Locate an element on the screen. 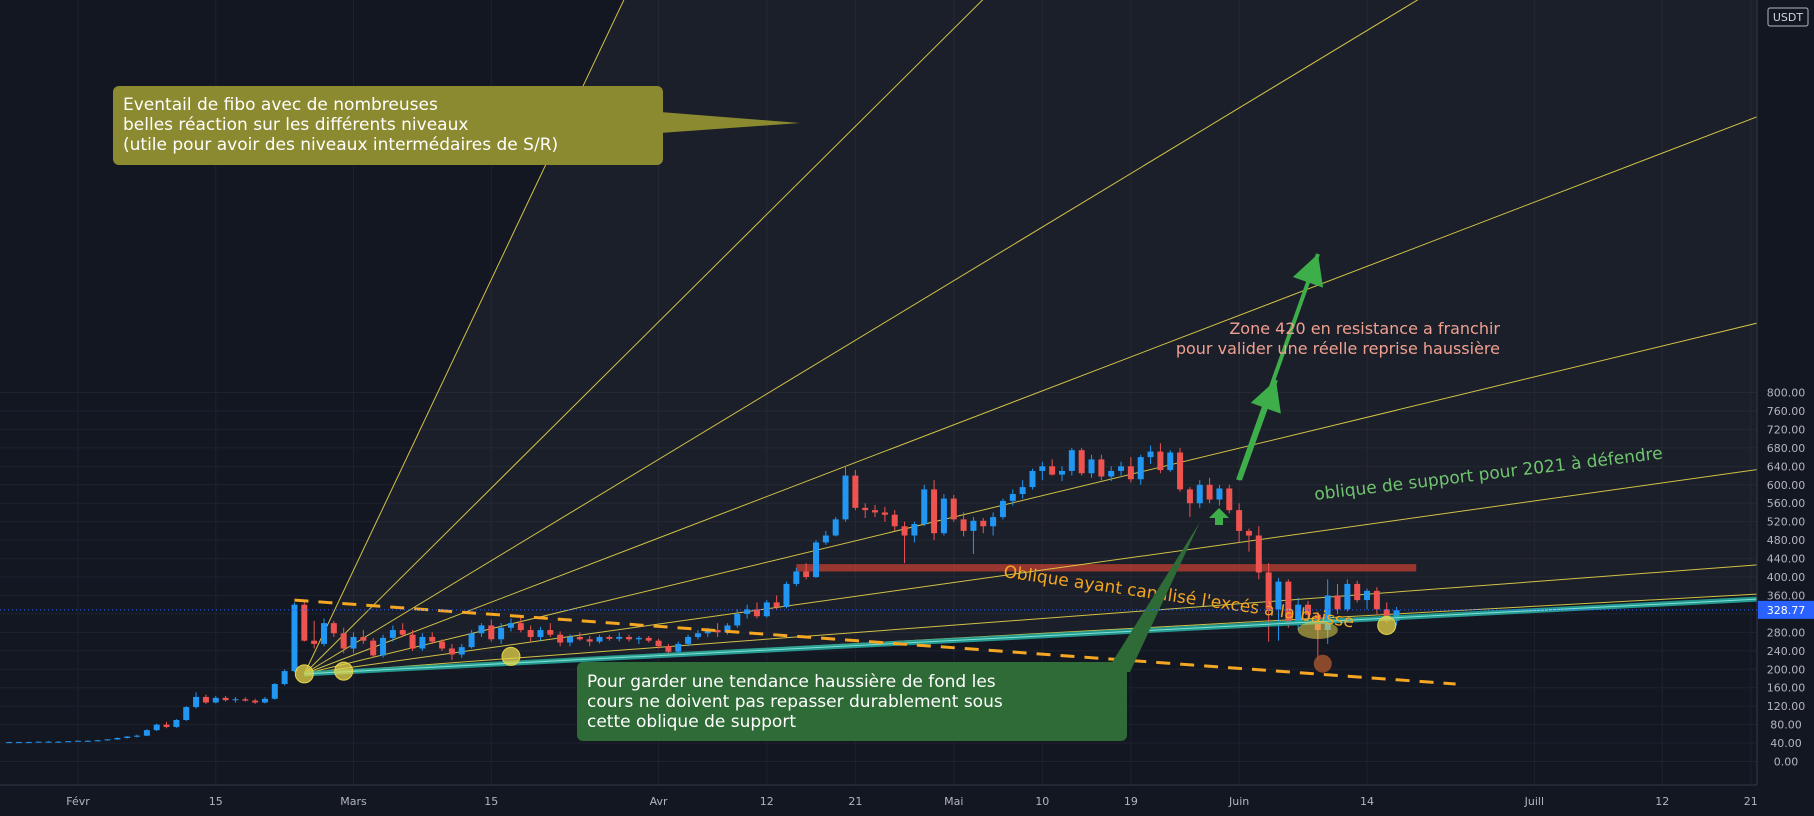  support-line-core is located at coordinates (1057, 635).